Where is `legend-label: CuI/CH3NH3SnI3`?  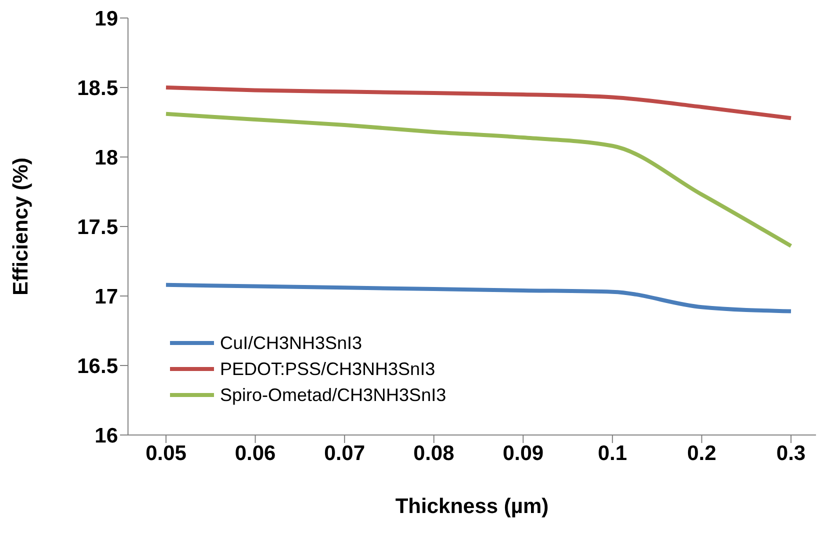 legend-label: CuI/CH3NH3SnI3 is located at coordinates (291, 343).